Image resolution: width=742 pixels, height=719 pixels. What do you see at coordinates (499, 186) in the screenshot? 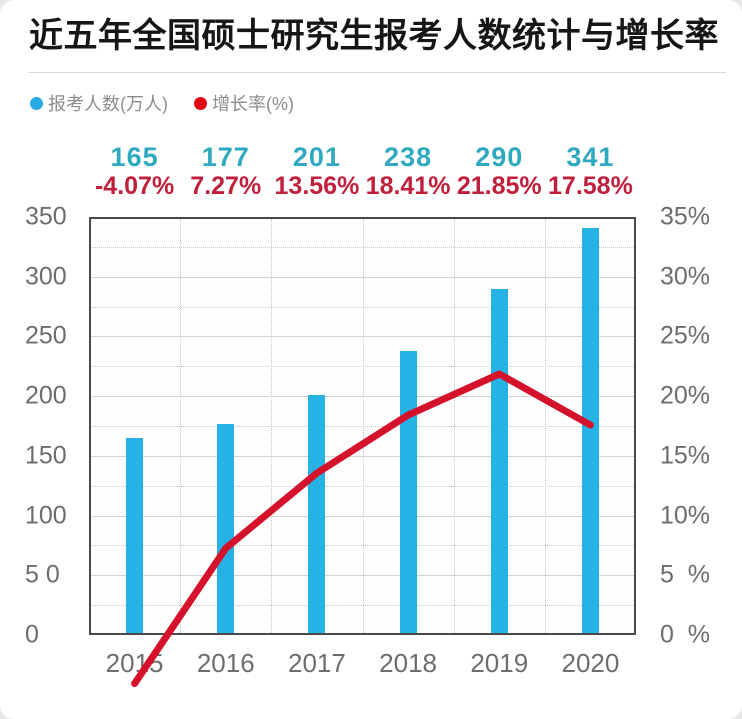
I see `growth-label: 21.85%` at bounding box center [499, 186].